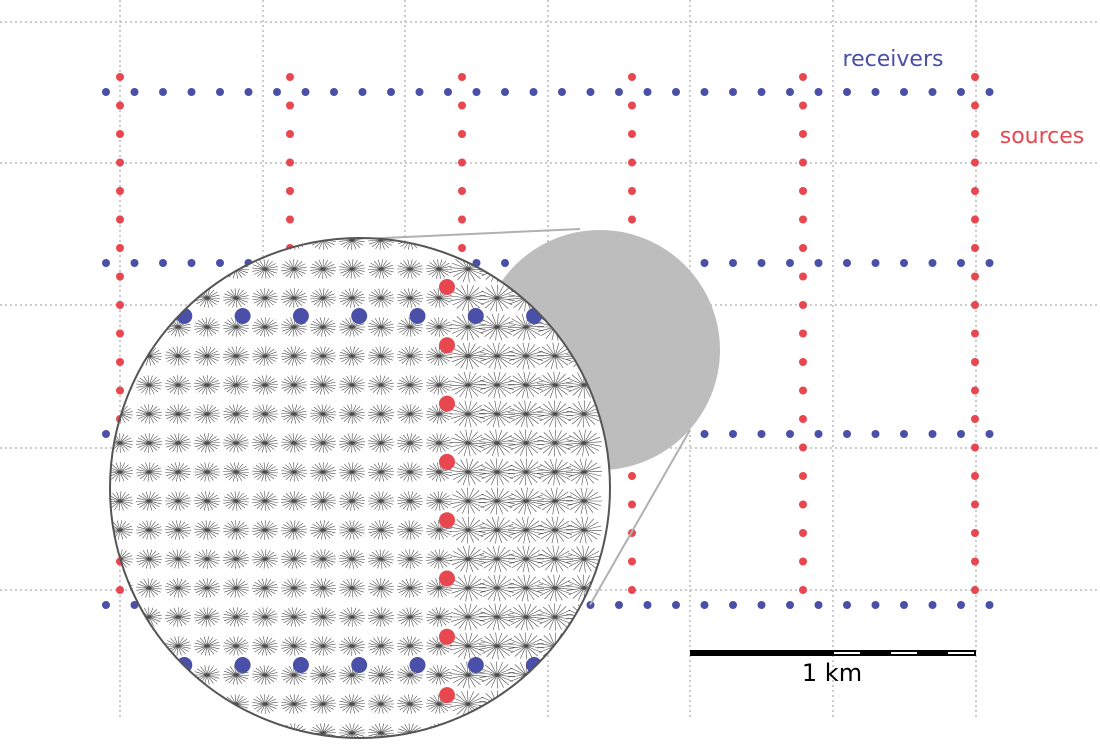 This screenshot has width=1100, height=750. I want to click on scale-bar-body, so click(833, 653).